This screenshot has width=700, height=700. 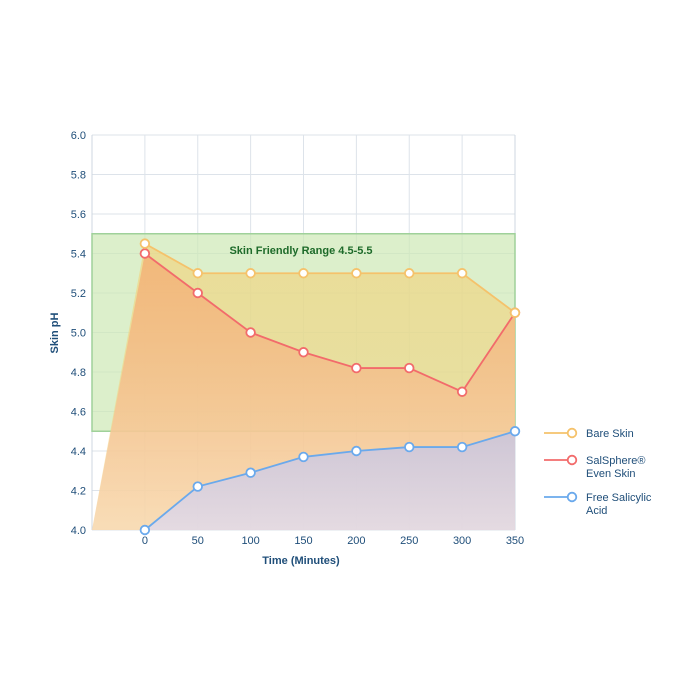 I want to click on x-tick-label: 350, so click(x=515, y=541).